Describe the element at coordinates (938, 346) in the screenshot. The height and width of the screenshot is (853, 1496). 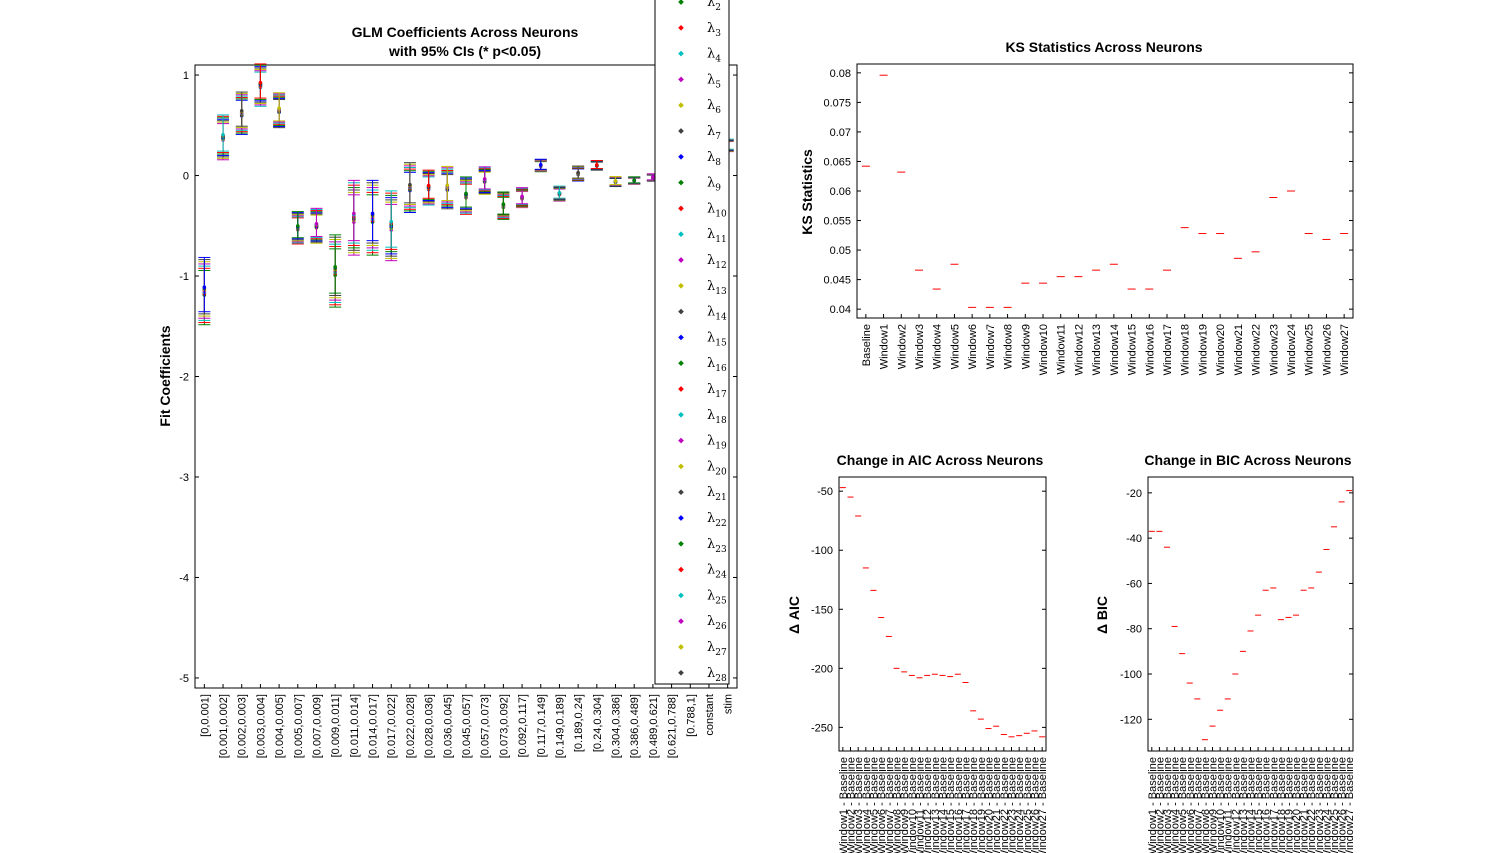
I see `ks-x-tick-label: Window4` at that location.